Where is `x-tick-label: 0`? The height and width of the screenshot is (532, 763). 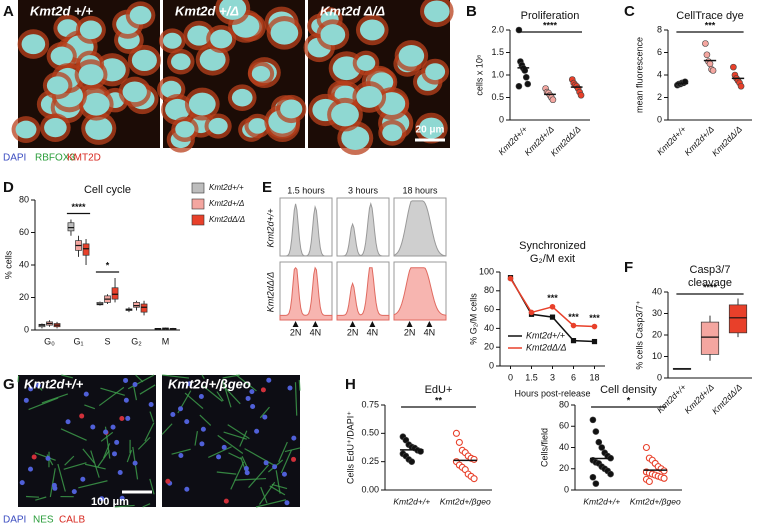
x-tick-label: 0 is located at coordinates (510, 377).